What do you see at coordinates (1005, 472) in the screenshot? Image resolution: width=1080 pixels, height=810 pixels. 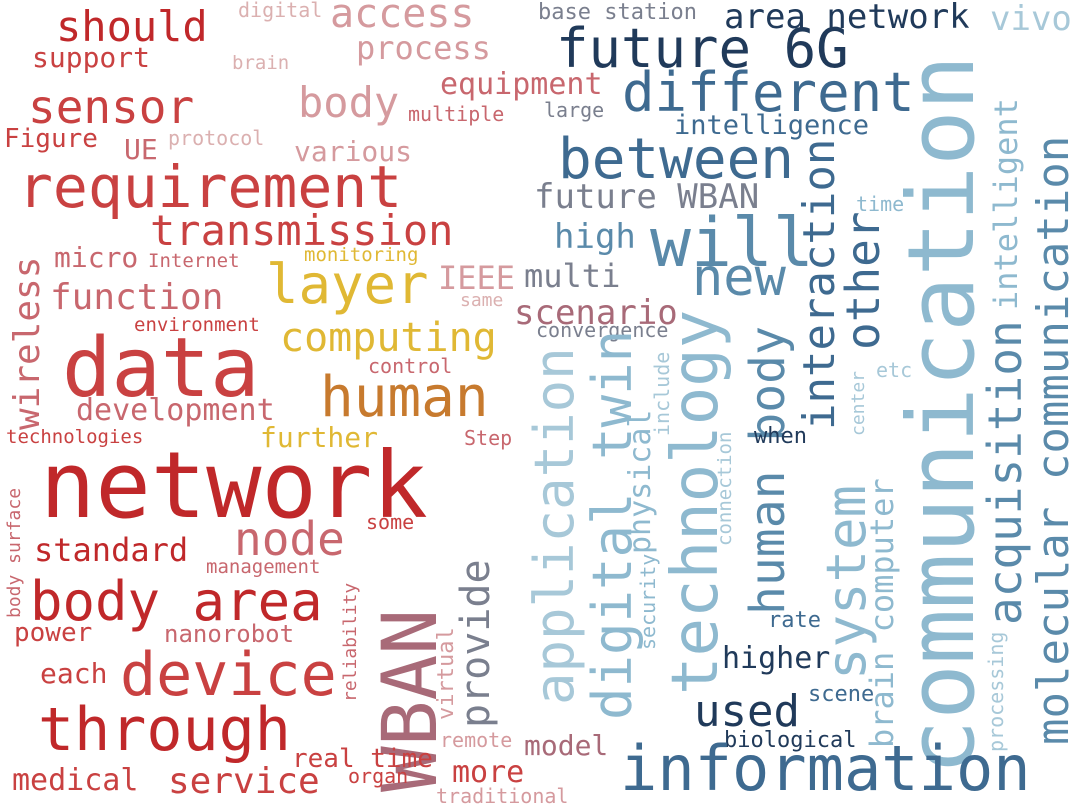 I see `word-acquisition: acquisition` at bounding box center [1005, 472].